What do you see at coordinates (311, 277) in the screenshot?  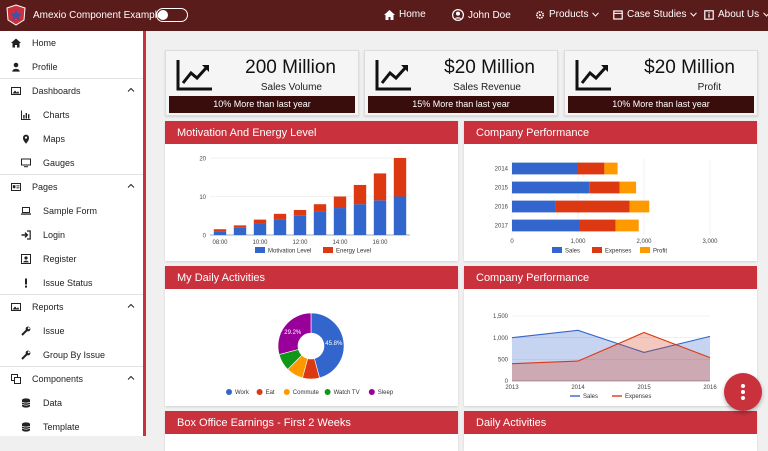 I see `panel-title: My Daily Activities` at bounding box center [311, 277].